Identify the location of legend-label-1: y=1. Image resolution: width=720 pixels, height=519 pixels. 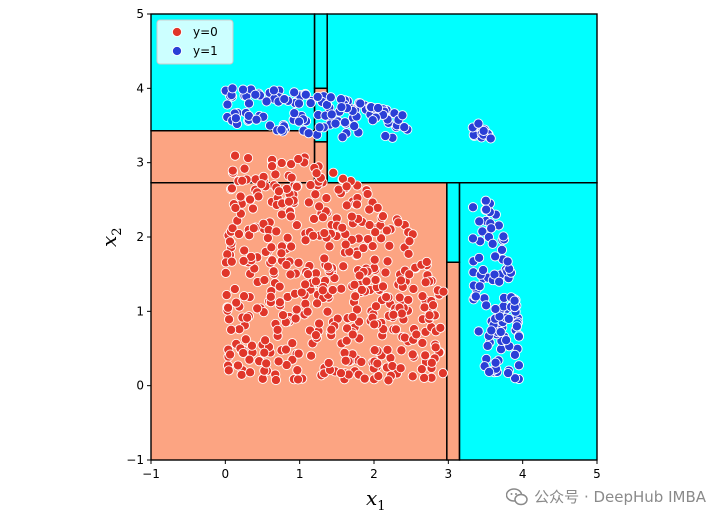
(205, 51).